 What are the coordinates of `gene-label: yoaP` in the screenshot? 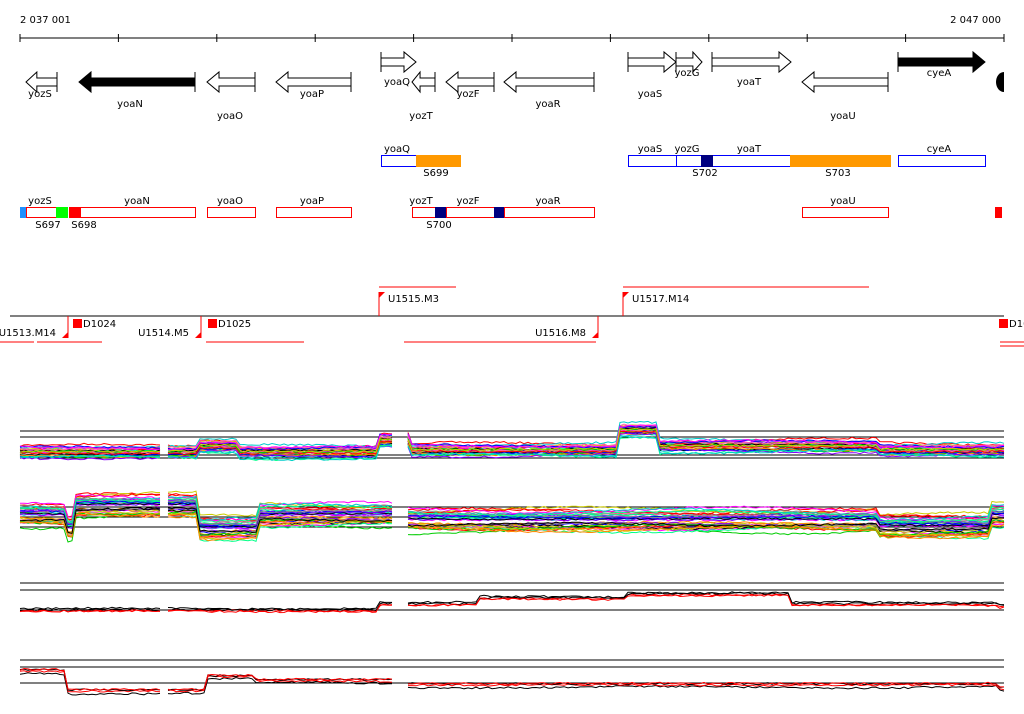 It's located at (312, 94).